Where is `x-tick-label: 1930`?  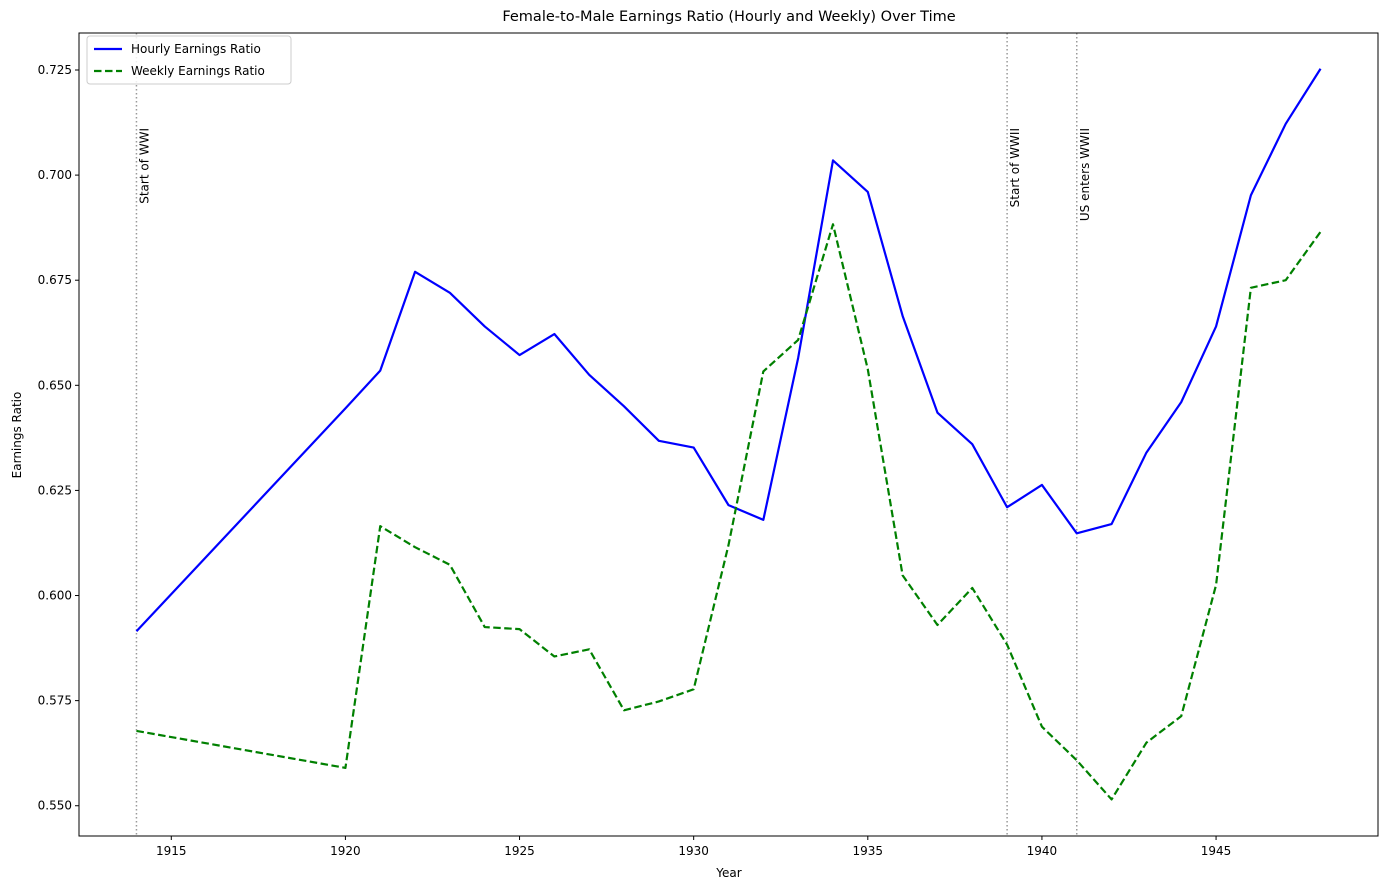
x-tick-label: 1930 is located at coordinates (693, 851).